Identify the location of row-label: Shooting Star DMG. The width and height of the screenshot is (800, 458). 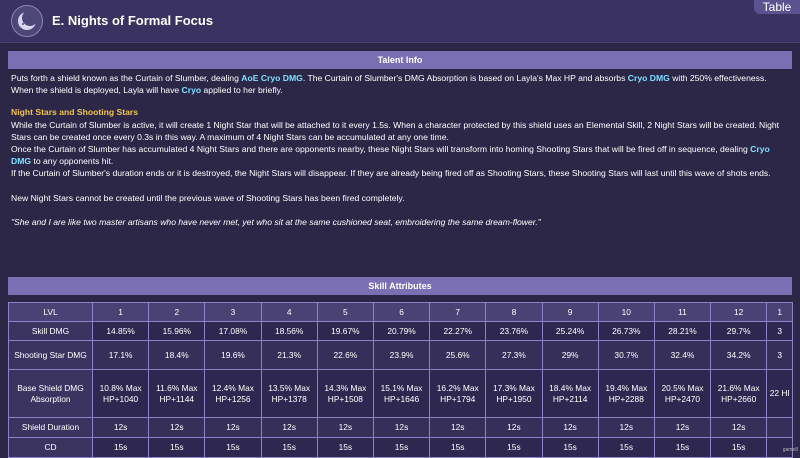
(50, 355).